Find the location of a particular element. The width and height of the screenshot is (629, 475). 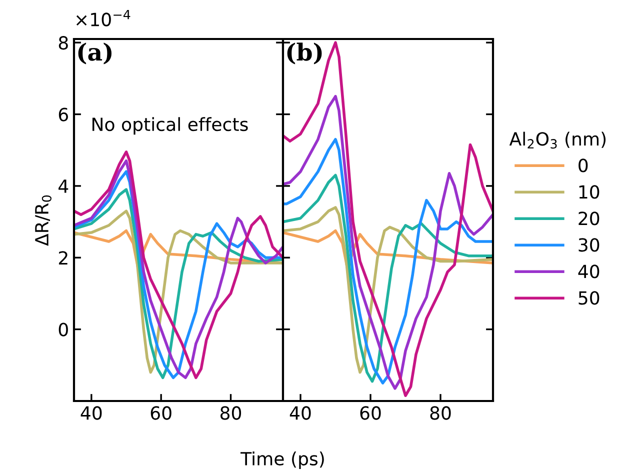

x-axis-title: Time (ps) is located at coordinates (282, 460).